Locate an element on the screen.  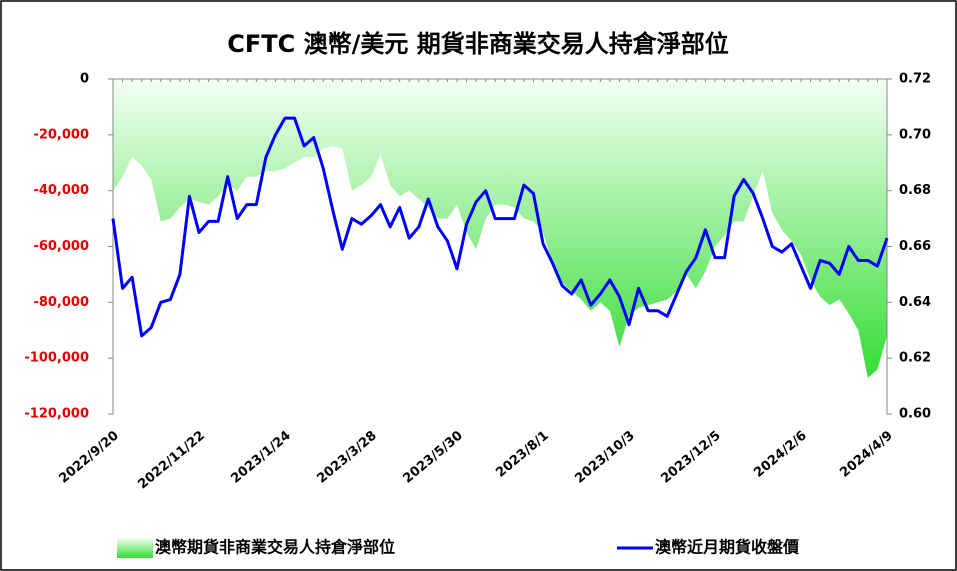
y-tick-label: -80,000 is located at coordinates (61, 302).